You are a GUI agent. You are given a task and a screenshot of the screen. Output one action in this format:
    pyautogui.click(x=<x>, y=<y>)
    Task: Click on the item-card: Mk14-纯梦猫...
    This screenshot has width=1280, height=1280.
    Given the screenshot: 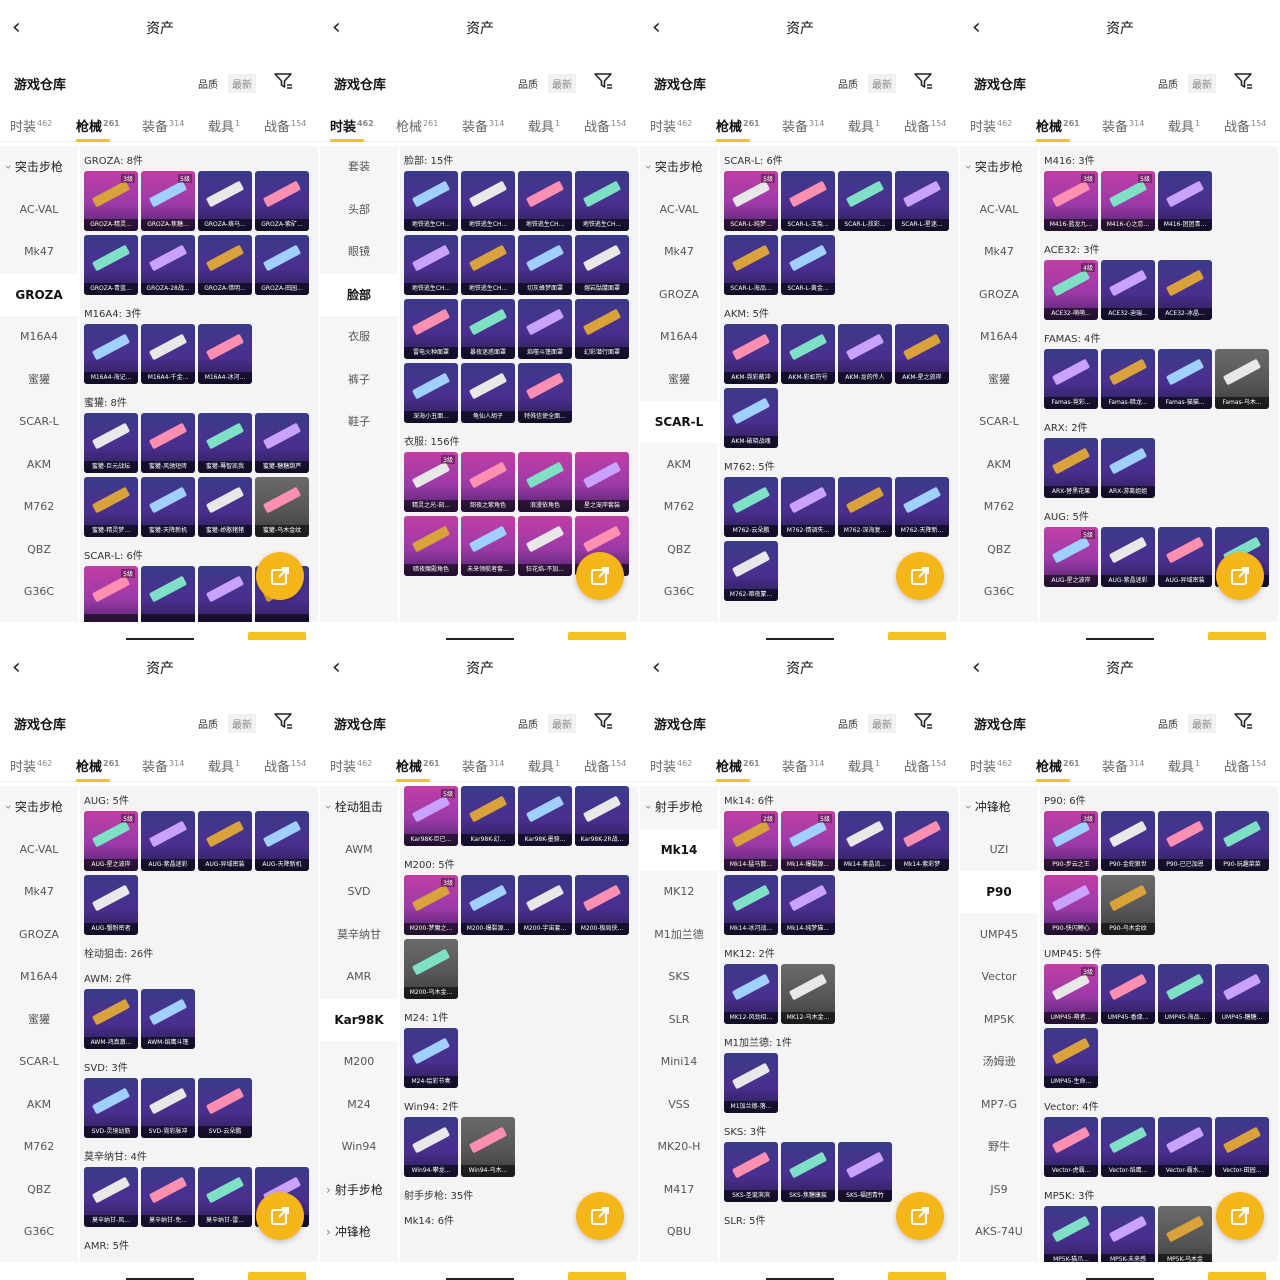 What is the action you would take?
    pyautogui.click(x=808, y=905)
    